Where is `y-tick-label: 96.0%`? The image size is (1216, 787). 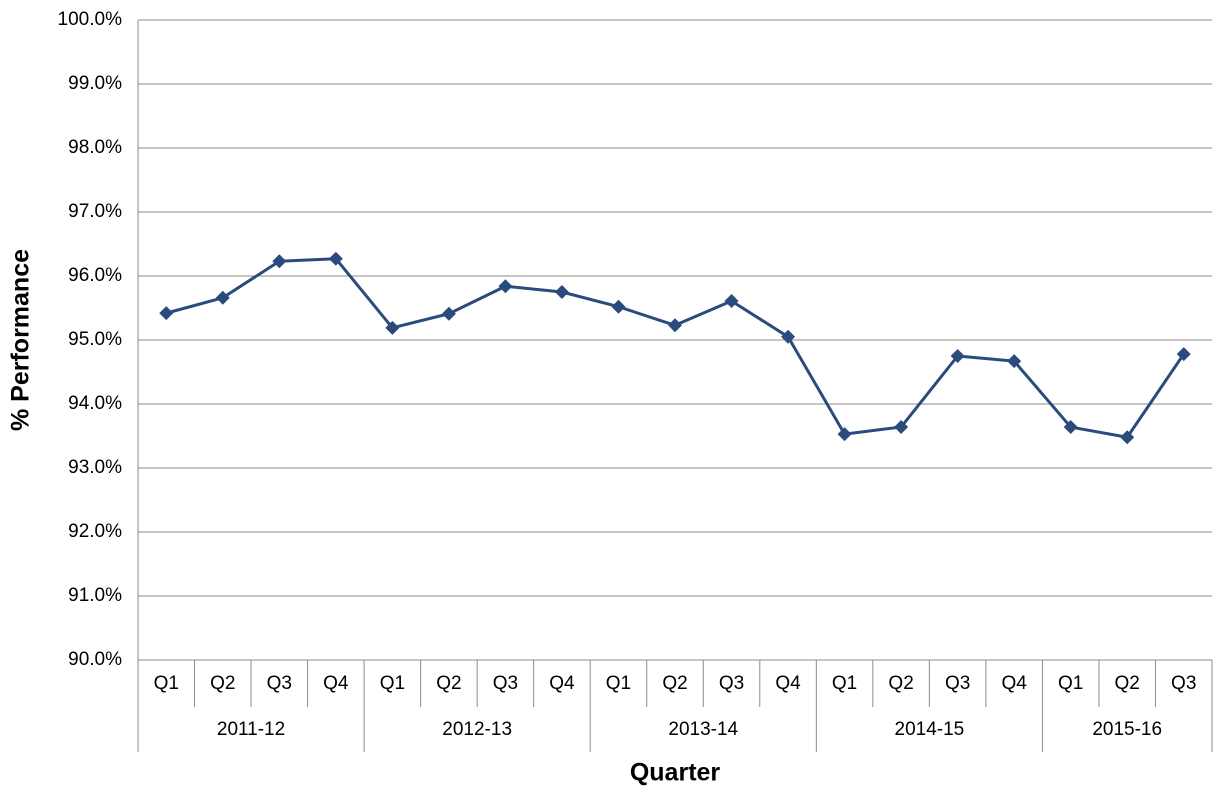
y-tick-label: 96.0% is located at coordinates (95, 275).